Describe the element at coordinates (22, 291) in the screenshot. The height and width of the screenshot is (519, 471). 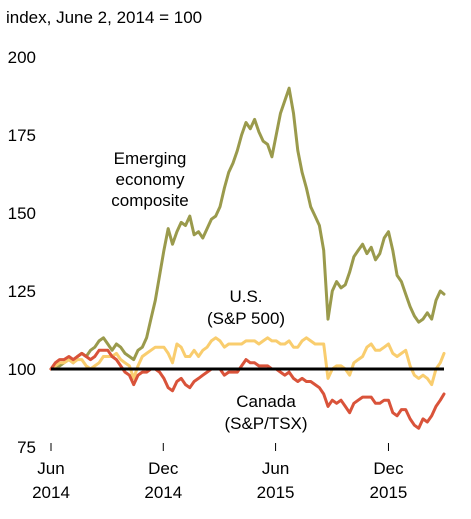
I see `y-tick-label: 125` at that location.